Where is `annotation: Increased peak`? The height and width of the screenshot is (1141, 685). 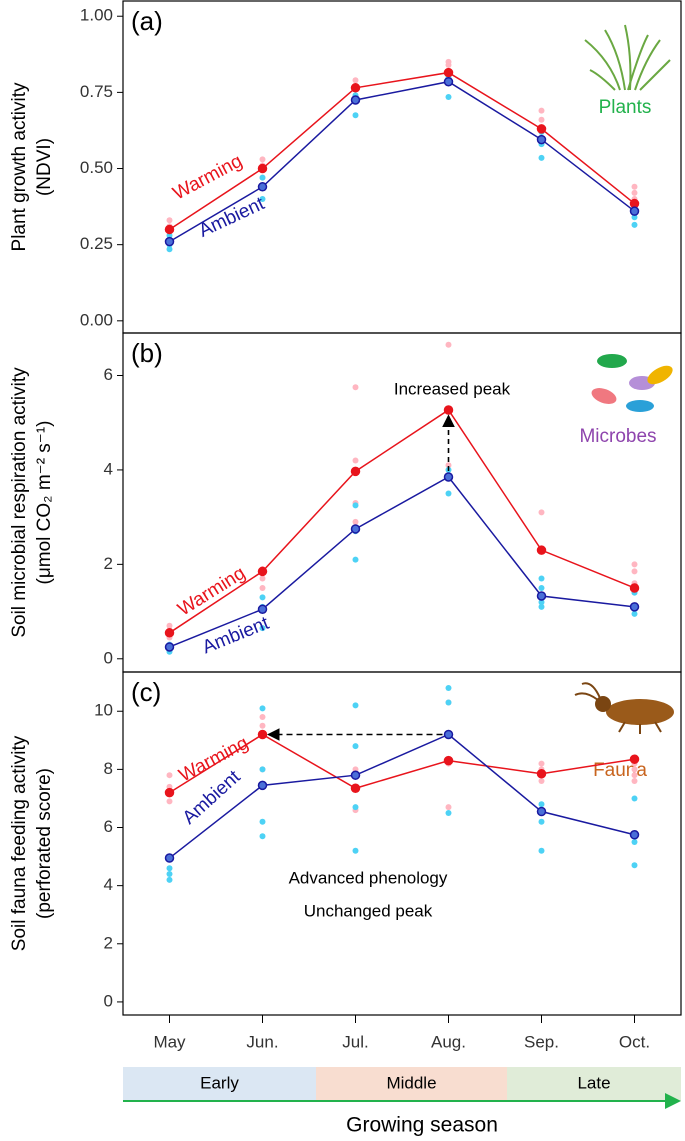
annotation: Increased peak is located at coordinates (452, 388).